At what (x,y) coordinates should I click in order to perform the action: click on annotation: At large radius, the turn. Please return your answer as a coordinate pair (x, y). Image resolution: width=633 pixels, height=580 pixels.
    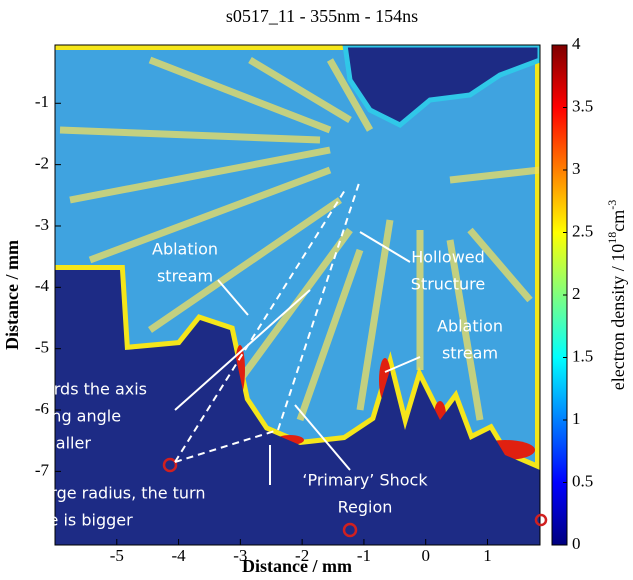
    Looking at the image, I should click on (109, 493).